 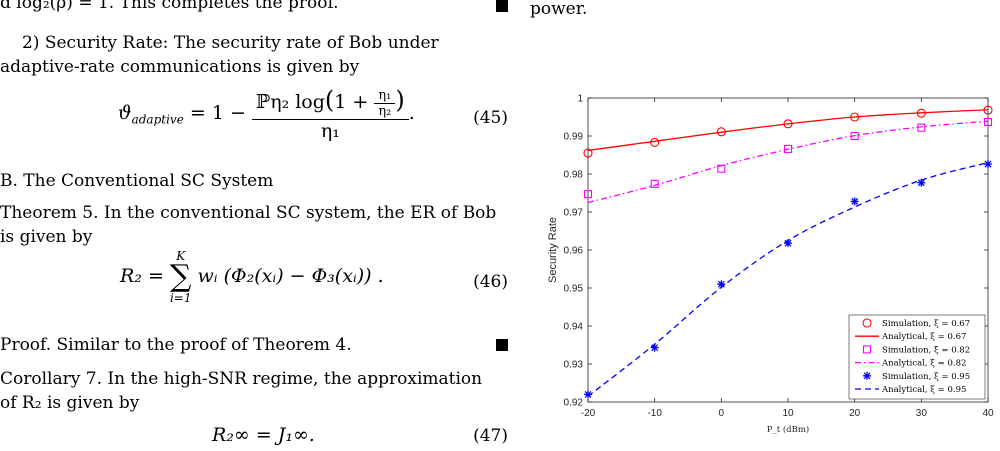 What do you see at coordinates (588, 413) in the screenshot?
I see `x-tick-label: -20` at bounding box center [588, 413].